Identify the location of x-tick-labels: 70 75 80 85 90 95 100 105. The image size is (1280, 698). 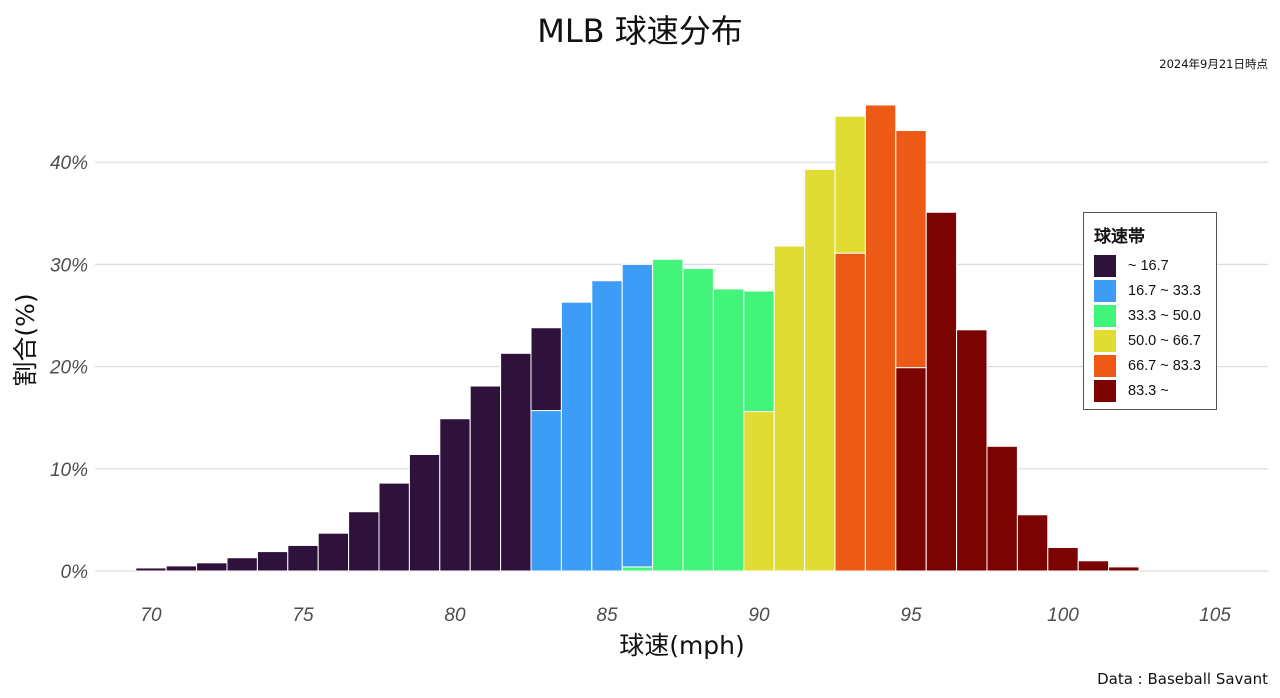
(685, 615).